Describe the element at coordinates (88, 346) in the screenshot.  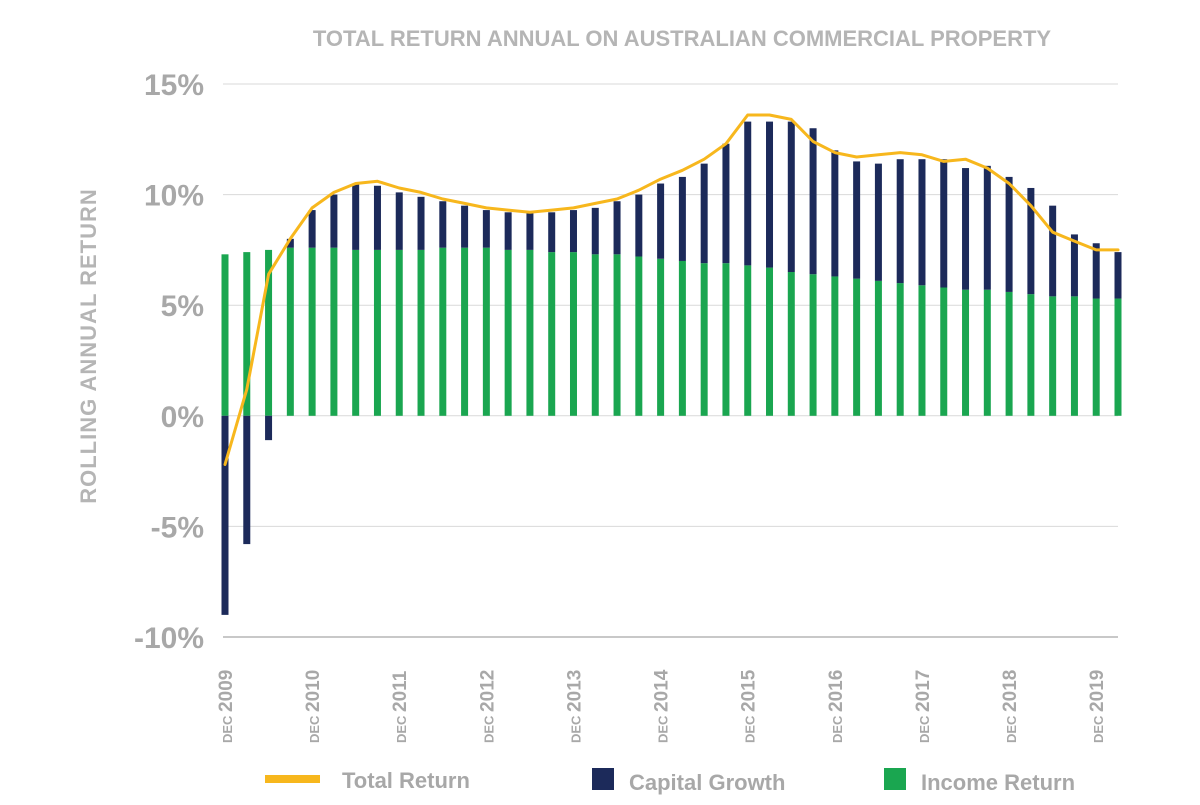
I see `y-axis-label: ROLLING ANNUAL RETURN` at that location.